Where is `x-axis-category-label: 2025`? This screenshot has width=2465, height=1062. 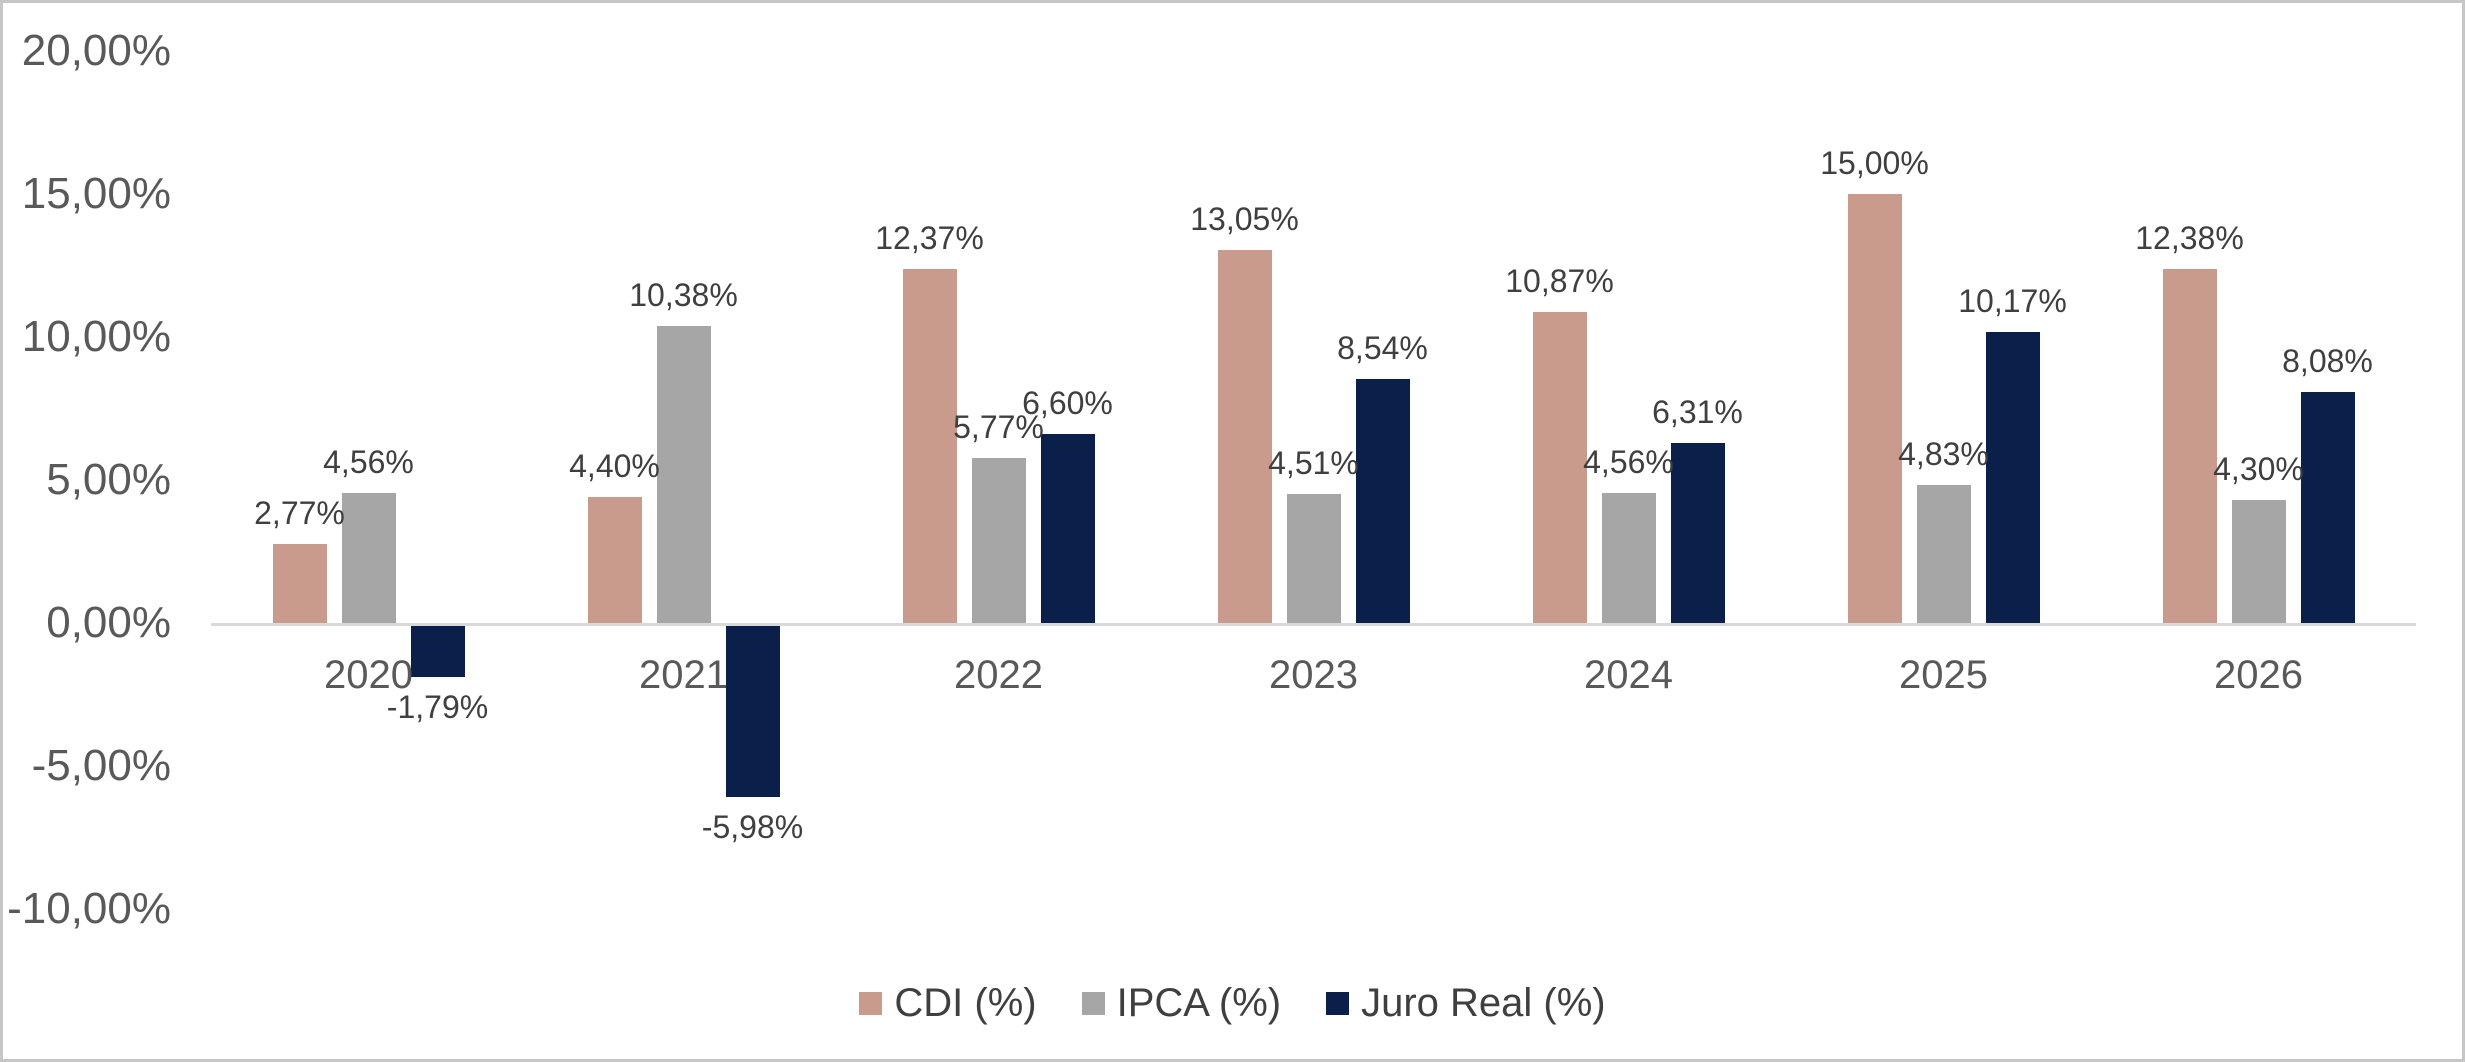 x-axis-category-label: 2025 is located at coordinates (1943, 675).